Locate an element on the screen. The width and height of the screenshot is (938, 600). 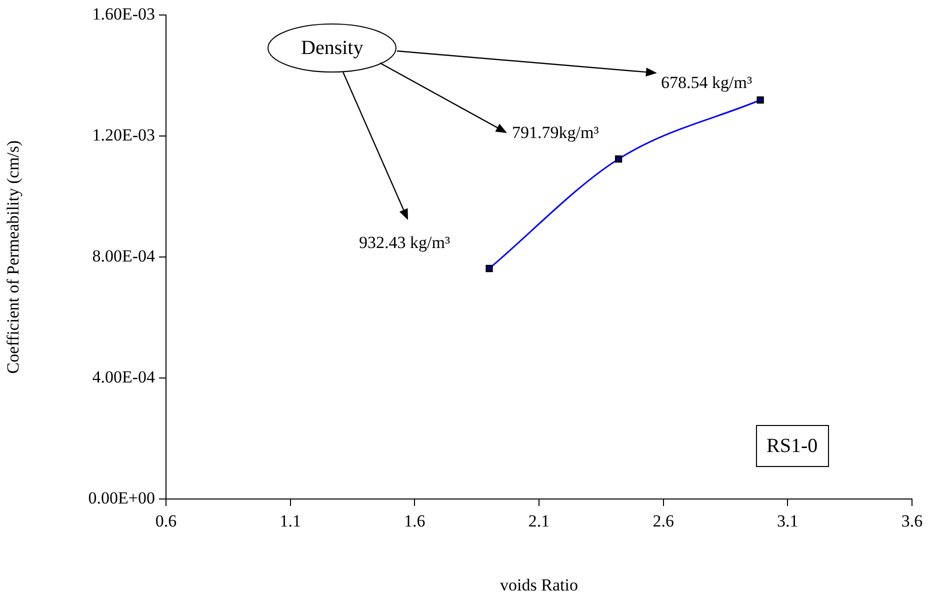
y-tick-label: 0.00E+00 is located at coordinates (121, 498).